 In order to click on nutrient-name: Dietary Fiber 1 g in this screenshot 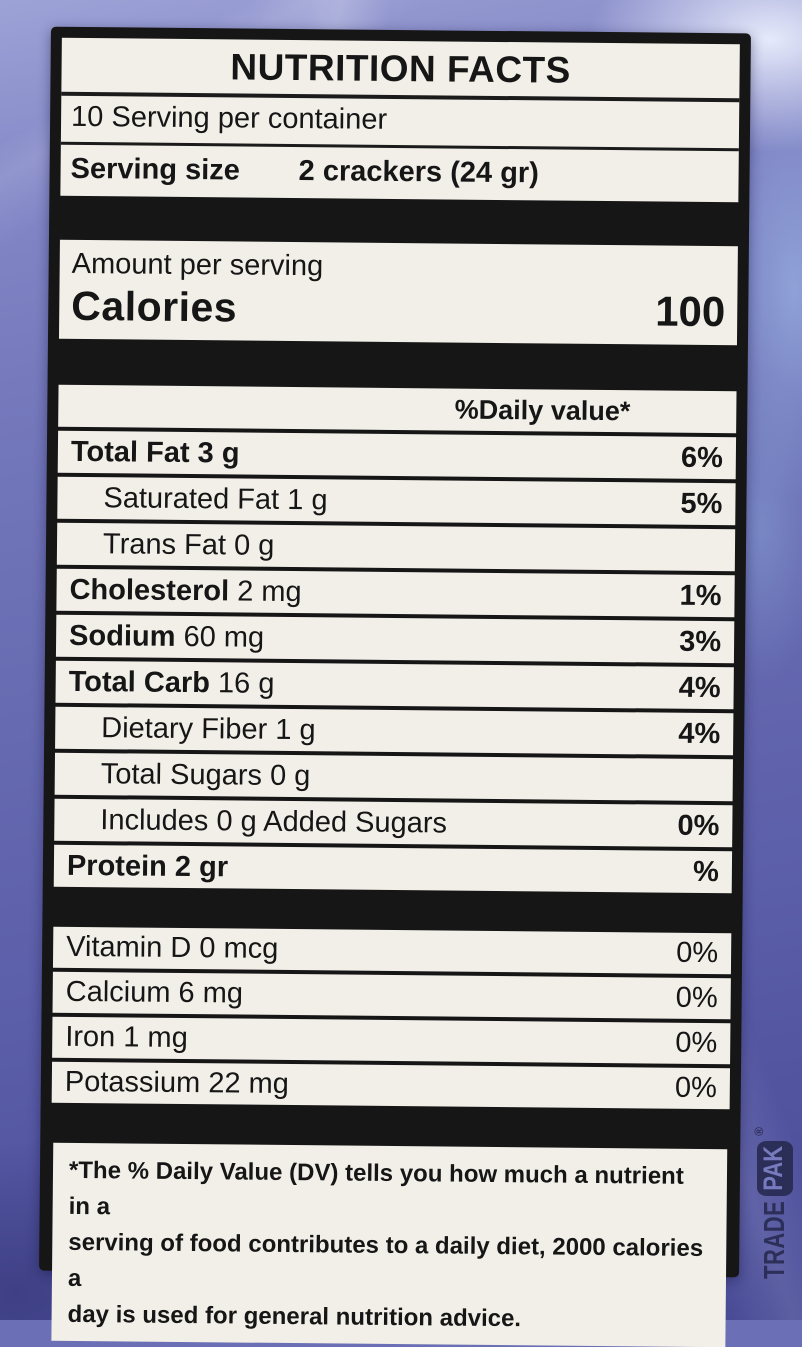, I will do `click(208, 728)`.